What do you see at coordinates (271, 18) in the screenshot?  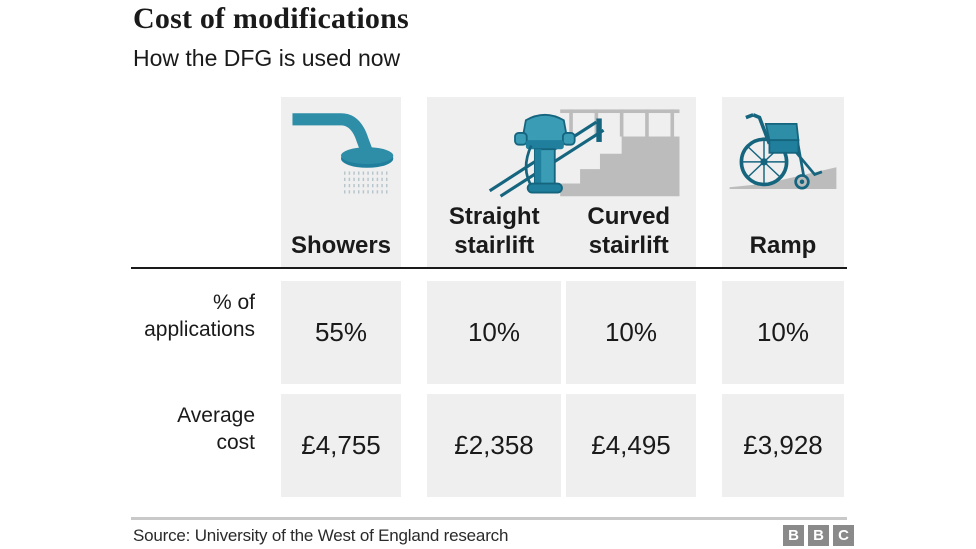 I see `page-title: Cost of modifications` at bounding box center [271, 18].